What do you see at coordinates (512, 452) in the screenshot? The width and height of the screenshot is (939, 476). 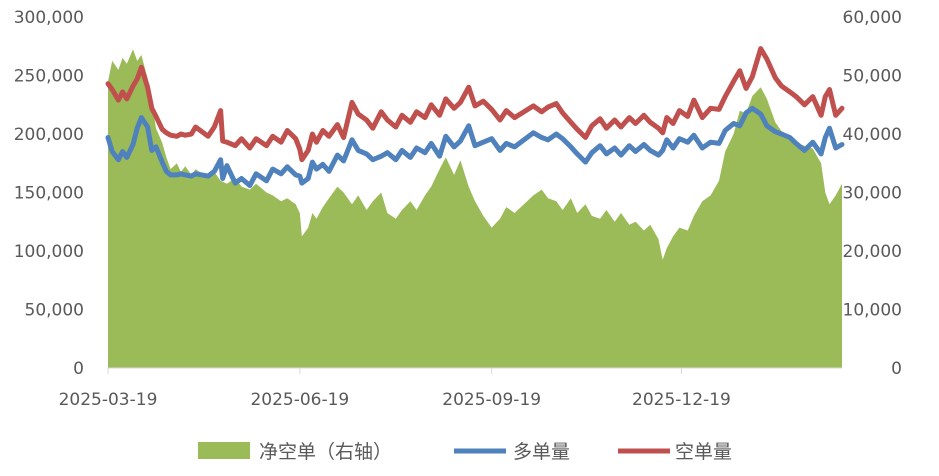 I see `legend-item-long: 多单量` at bounding box center [512, 452].